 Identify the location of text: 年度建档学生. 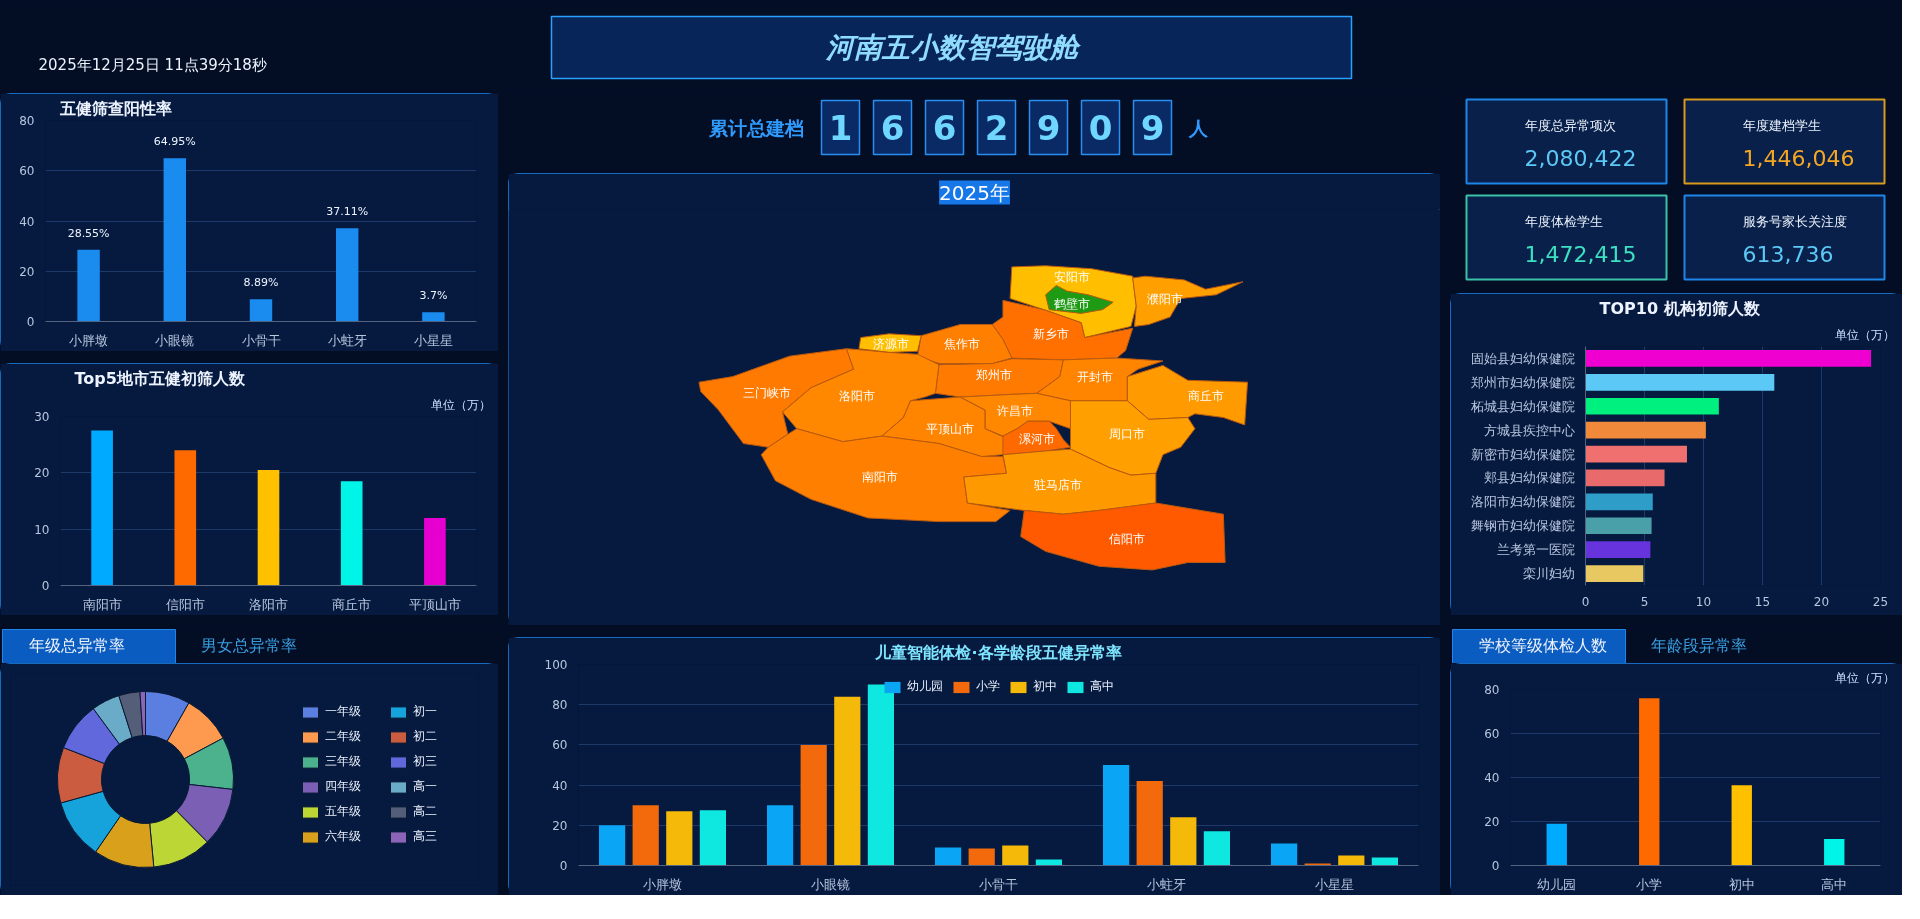
(1781, 125).